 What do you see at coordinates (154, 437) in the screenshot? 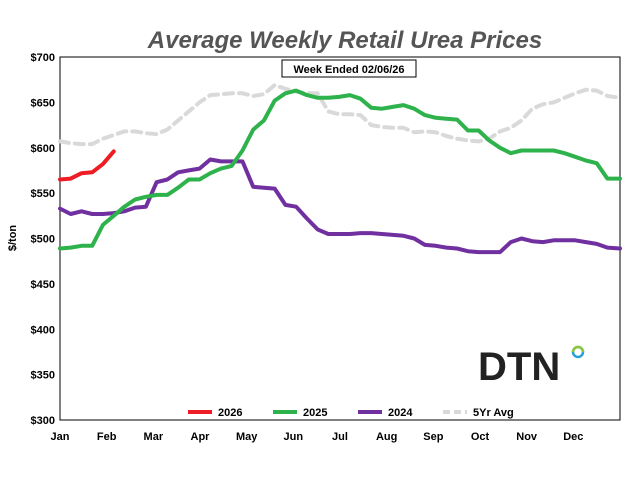
I see `x-tick-label: Mar` at bounding box center [154, 437].